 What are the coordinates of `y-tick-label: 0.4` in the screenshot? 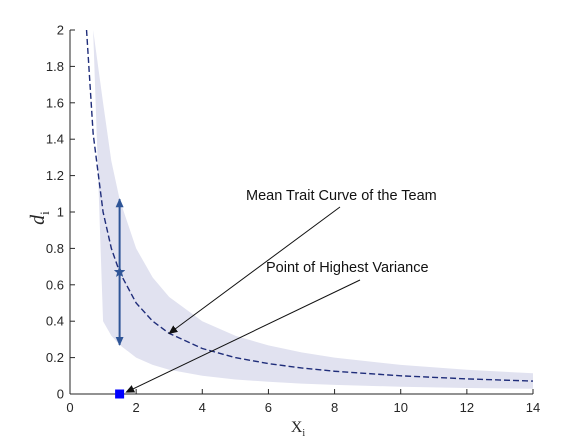 It's located at (55, 321).